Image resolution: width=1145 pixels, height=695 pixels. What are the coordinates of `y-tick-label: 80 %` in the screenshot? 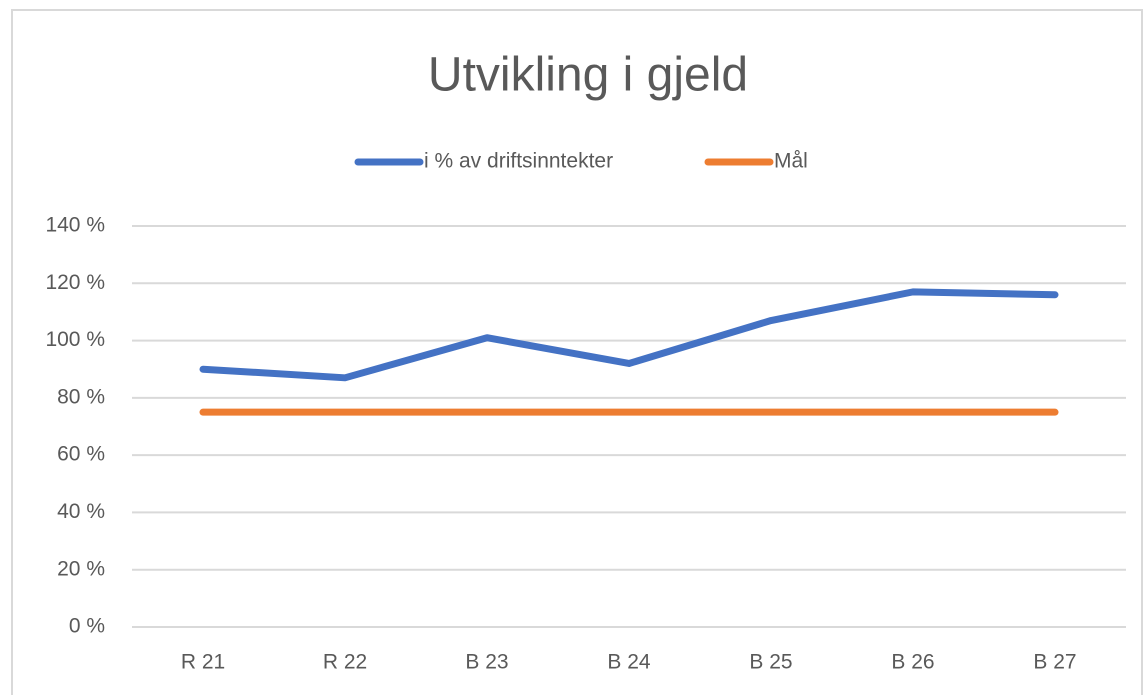 It's located at (81, 396).